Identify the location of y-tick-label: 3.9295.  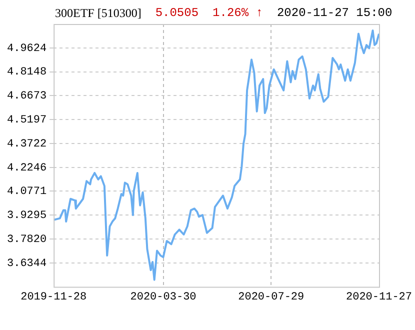
(26, 216).